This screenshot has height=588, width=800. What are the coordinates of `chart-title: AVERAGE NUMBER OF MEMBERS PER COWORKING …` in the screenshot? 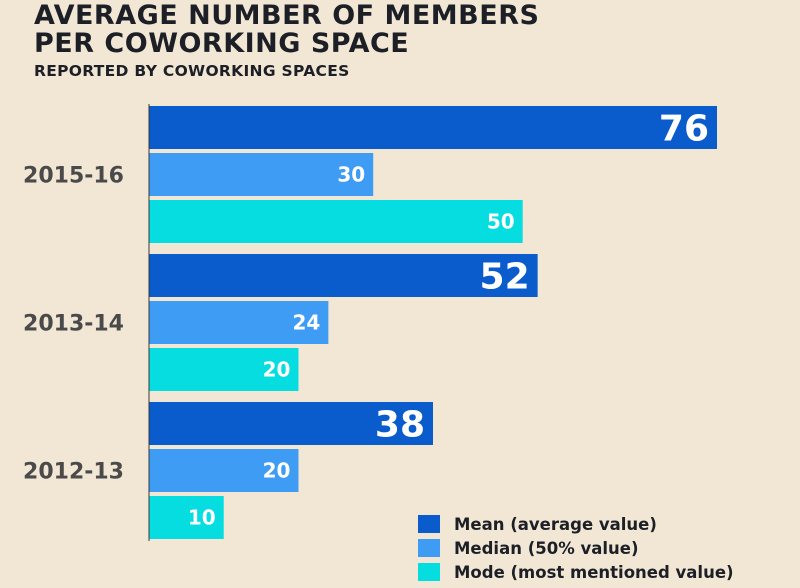 It's located at (286, 30).